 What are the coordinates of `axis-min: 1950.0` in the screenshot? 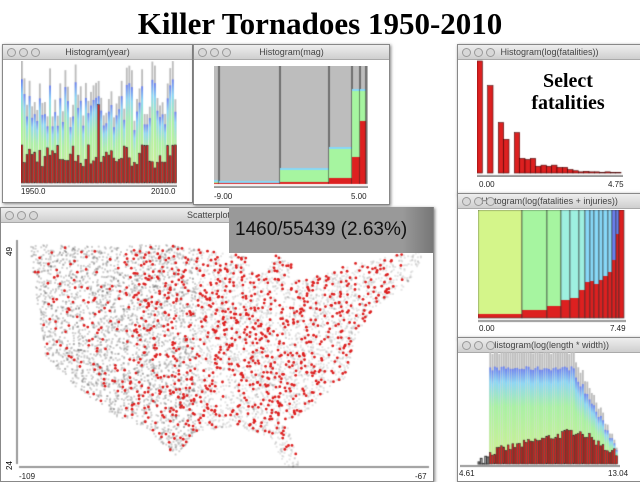 It's located at (33, 191).